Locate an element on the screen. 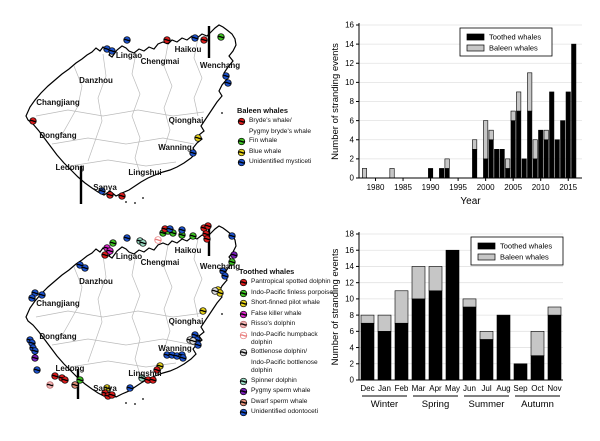 The height and width of the screenshot is (441, 600). legend-item: Indo-Pacific humpback dolphin is located at coordinates (289, 339).